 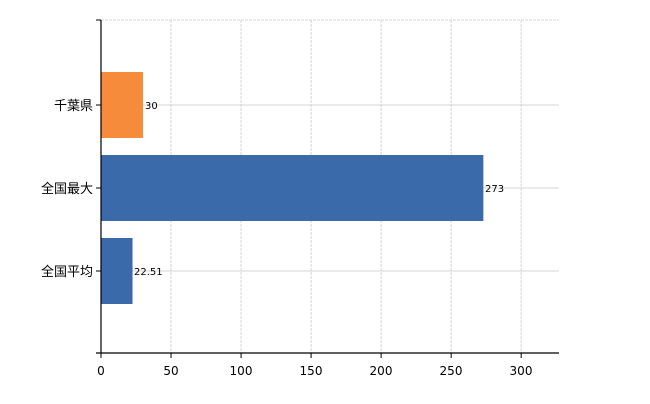 I want to click on data-label: 273, so click(x=494, y=189).